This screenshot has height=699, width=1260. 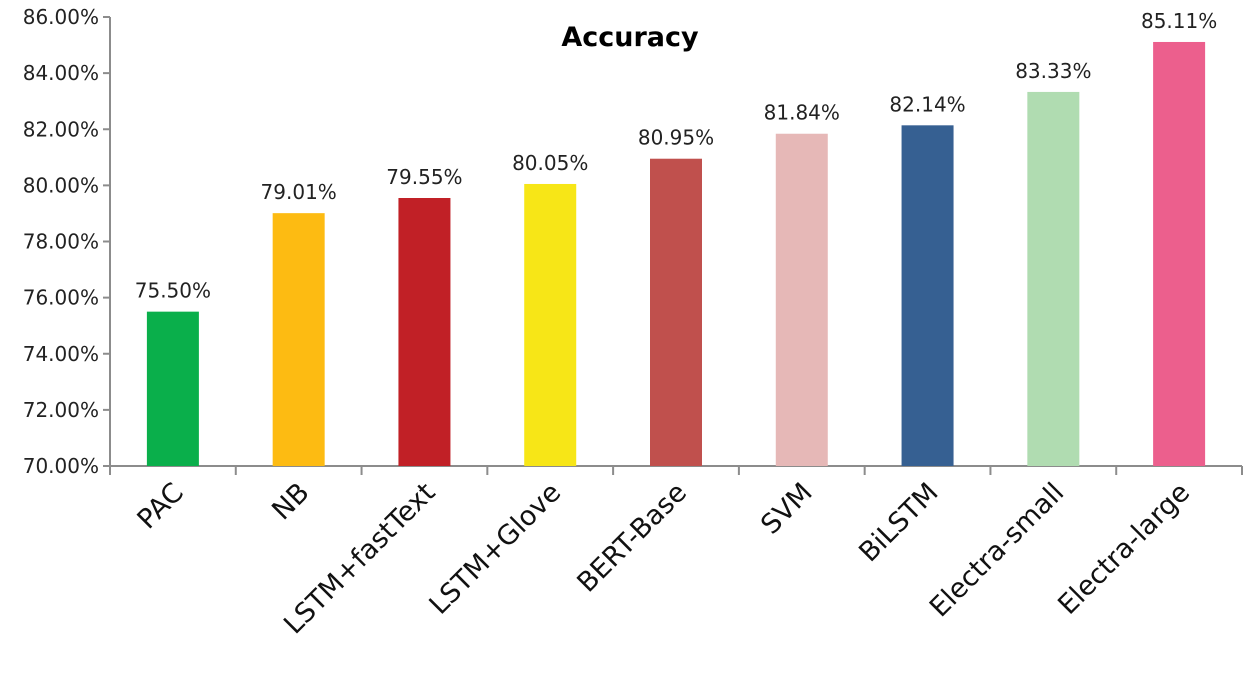 I want to click on category-label: LSTM+Glove, so click(x=496, y=549).